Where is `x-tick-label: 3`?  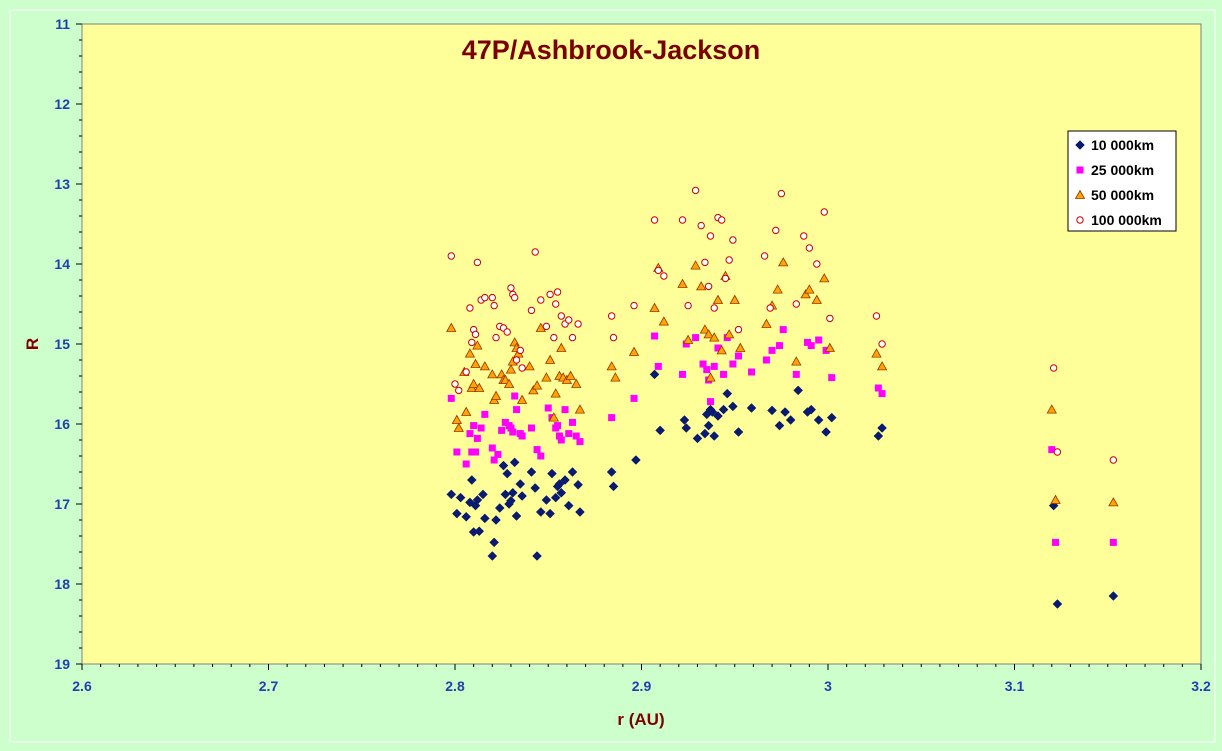 x-tick-label: 3 is located at coordinates (828, 686).